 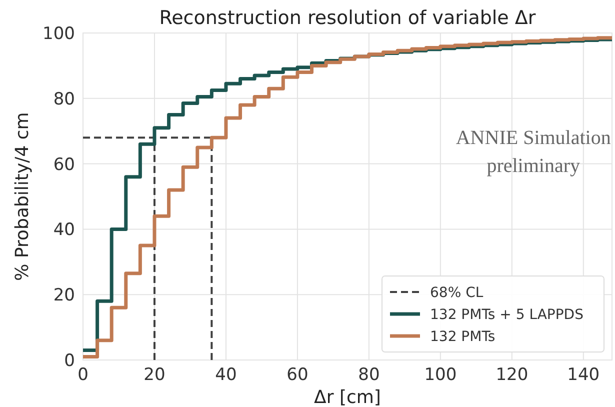 I want to click on chart-title: Reconstruction resolution of variable Δr, so click(x=347, y=18).